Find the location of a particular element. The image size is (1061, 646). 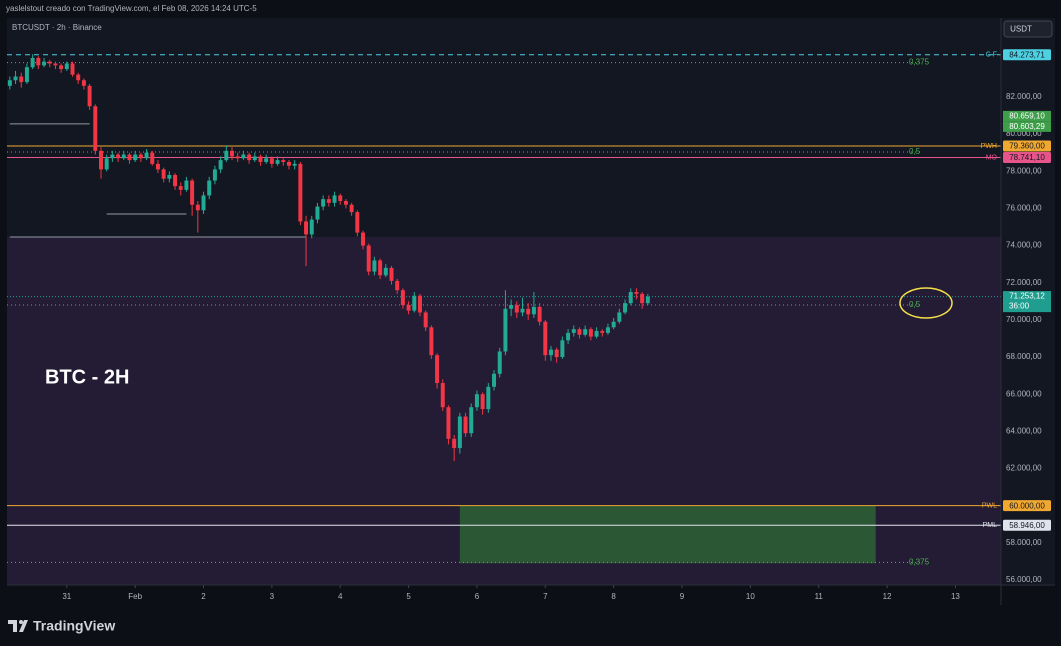

x-tick-label: 5 is located at coordinates (408, 596).